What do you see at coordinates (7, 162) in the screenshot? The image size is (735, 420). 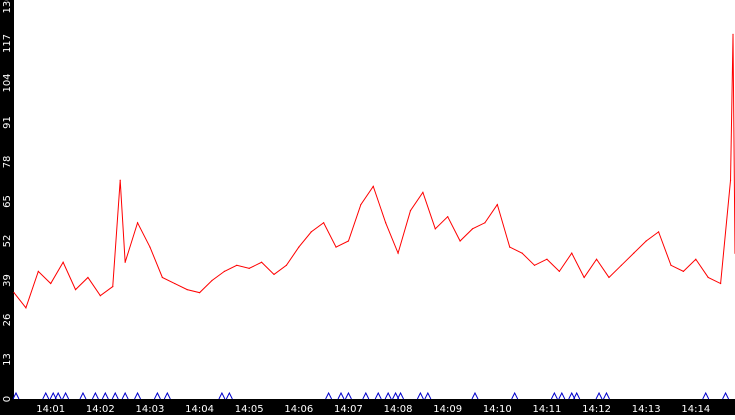 I see `y-tick-label: 78` at bounding box center [7, 162].